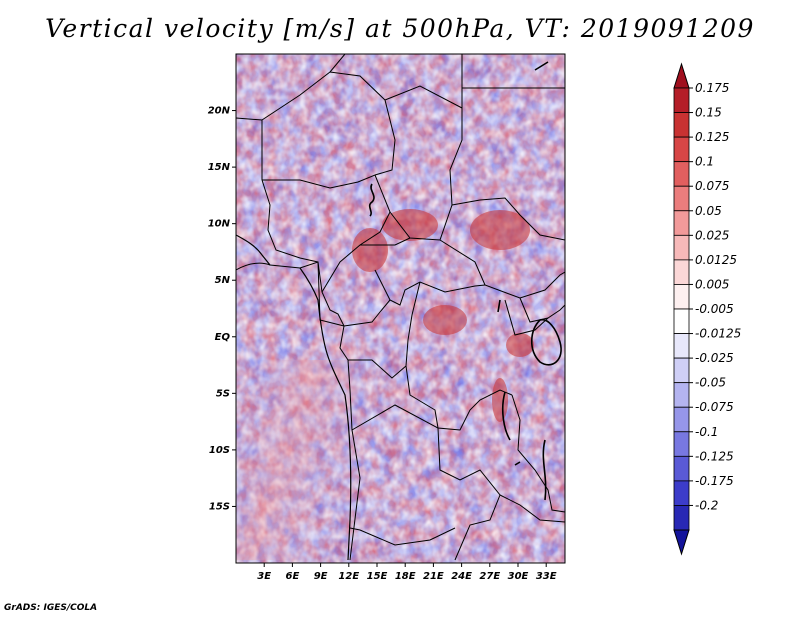 The image size is (800, 618). Describe the element at coordinates (712, 235) in the screenshot. I see `colorbar-label: 0.025` at that location.